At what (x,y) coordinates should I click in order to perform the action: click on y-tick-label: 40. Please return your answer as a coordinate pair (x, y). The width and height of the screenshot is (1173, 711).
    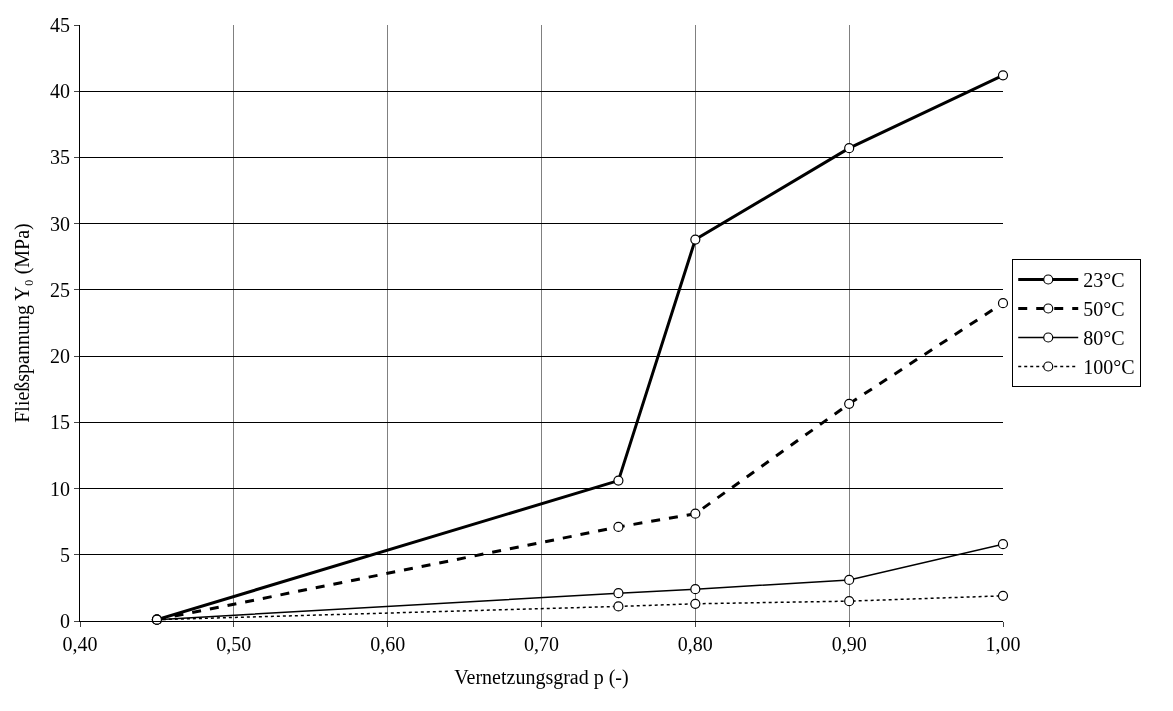
    Looking at the image, I should click on (60, 91).